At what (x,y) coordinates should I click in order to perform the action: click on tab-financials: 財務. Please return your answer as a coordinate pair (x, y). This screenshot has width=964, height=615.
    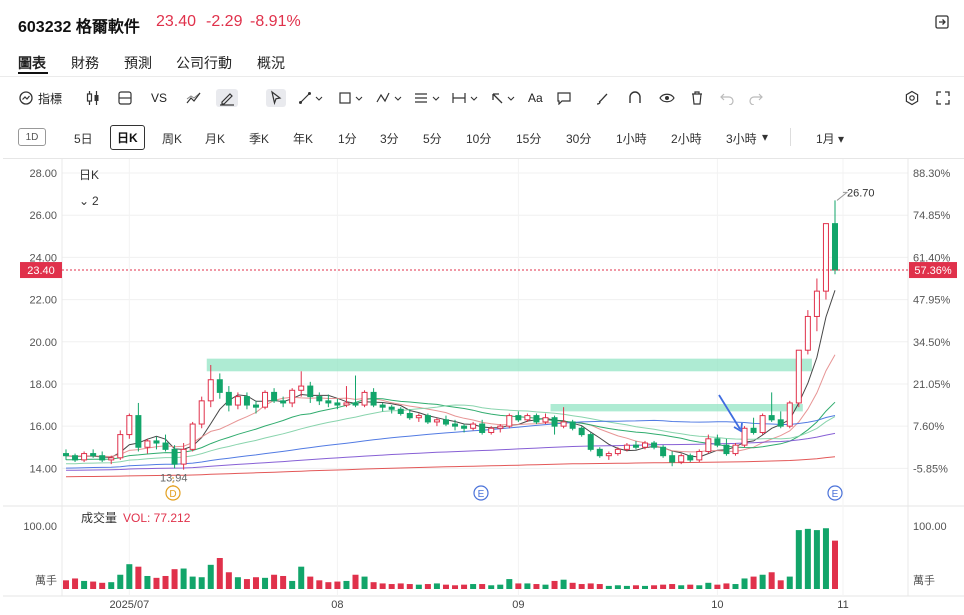
    Looking at the image, I should click on (85, 63).